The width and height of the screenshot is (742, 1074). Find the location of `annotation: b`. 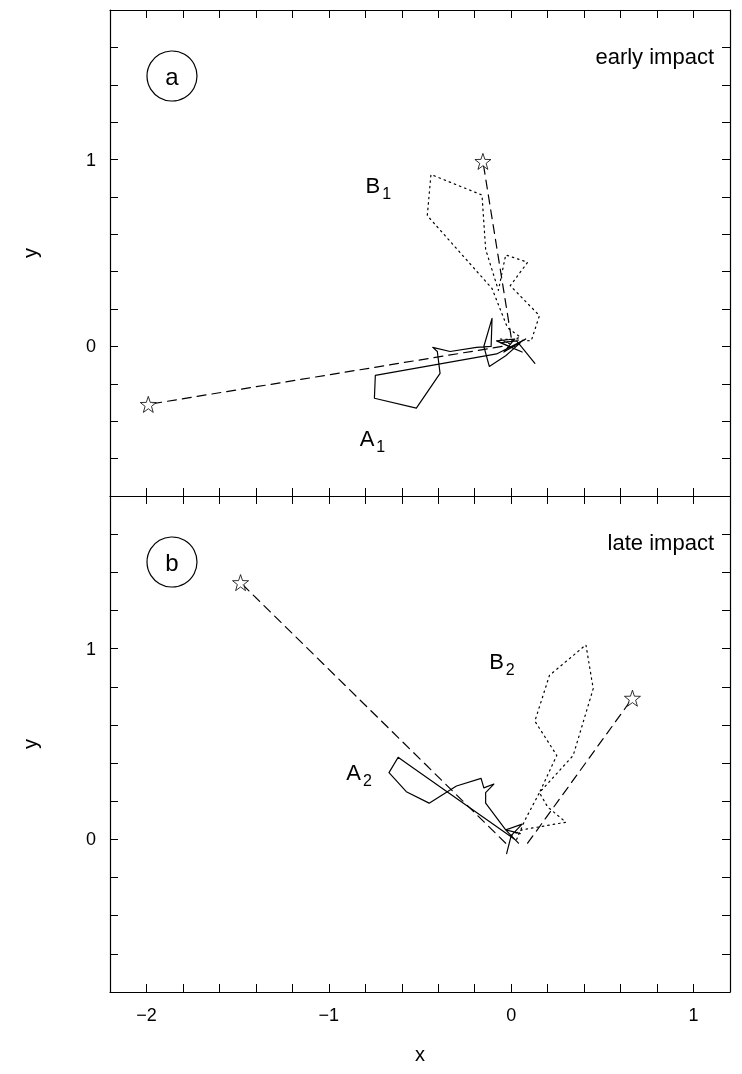

annotation: b is located at coordinates (172, 562).